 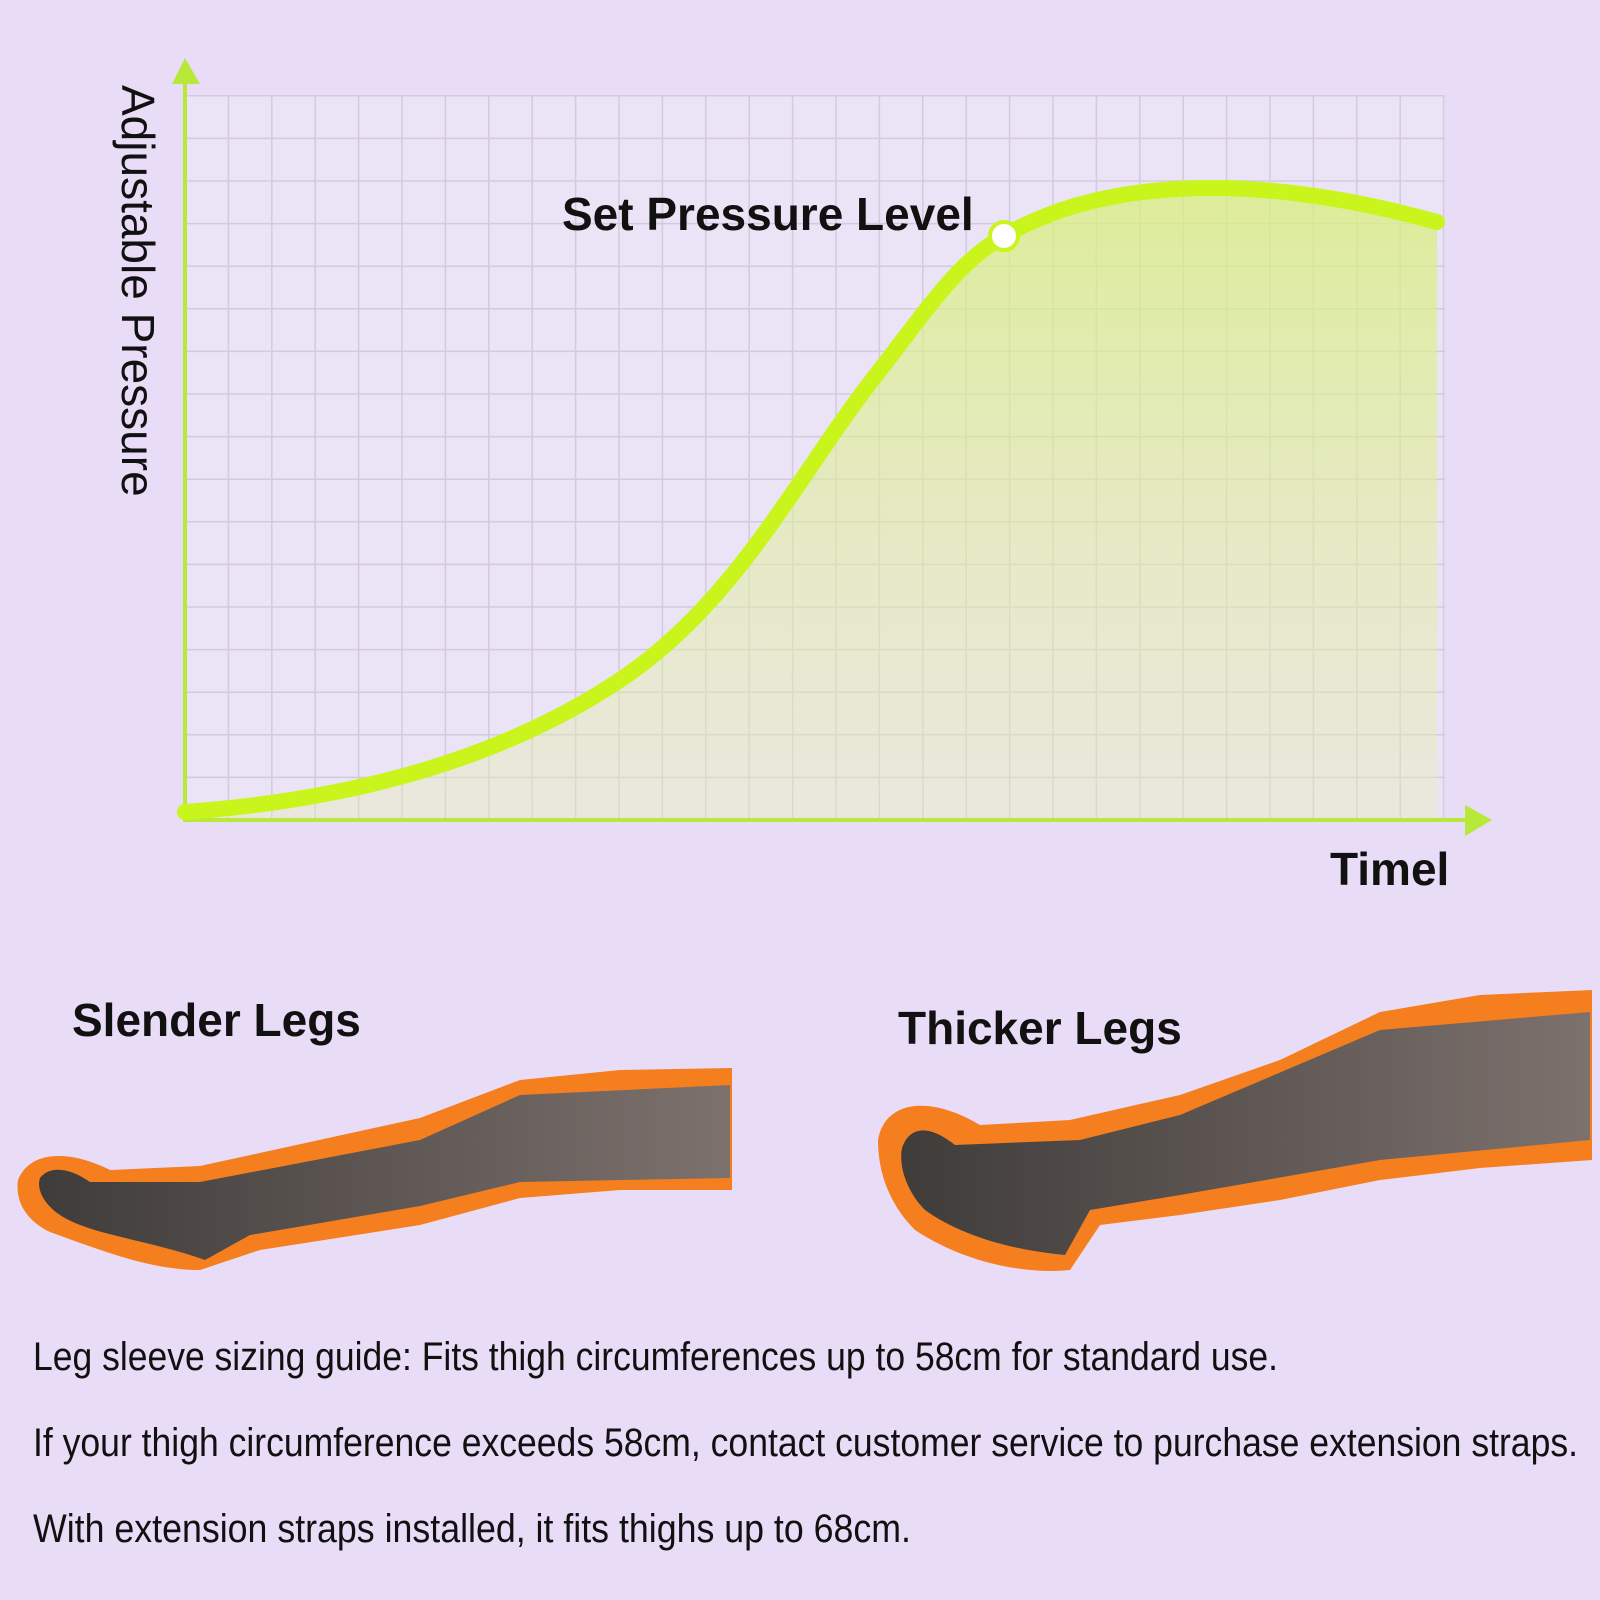 I want to click on y-arrow, so click(x=186, y=71).